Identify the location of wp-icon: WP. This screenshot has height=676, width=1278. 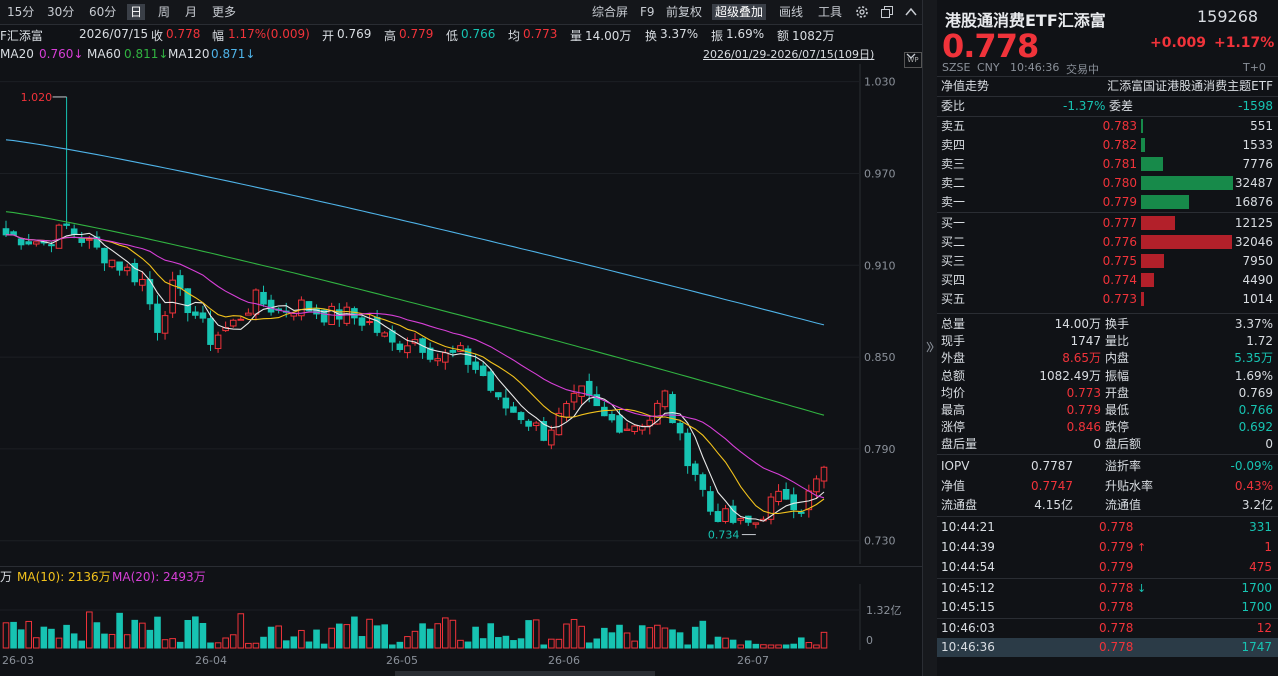
(913, 60).